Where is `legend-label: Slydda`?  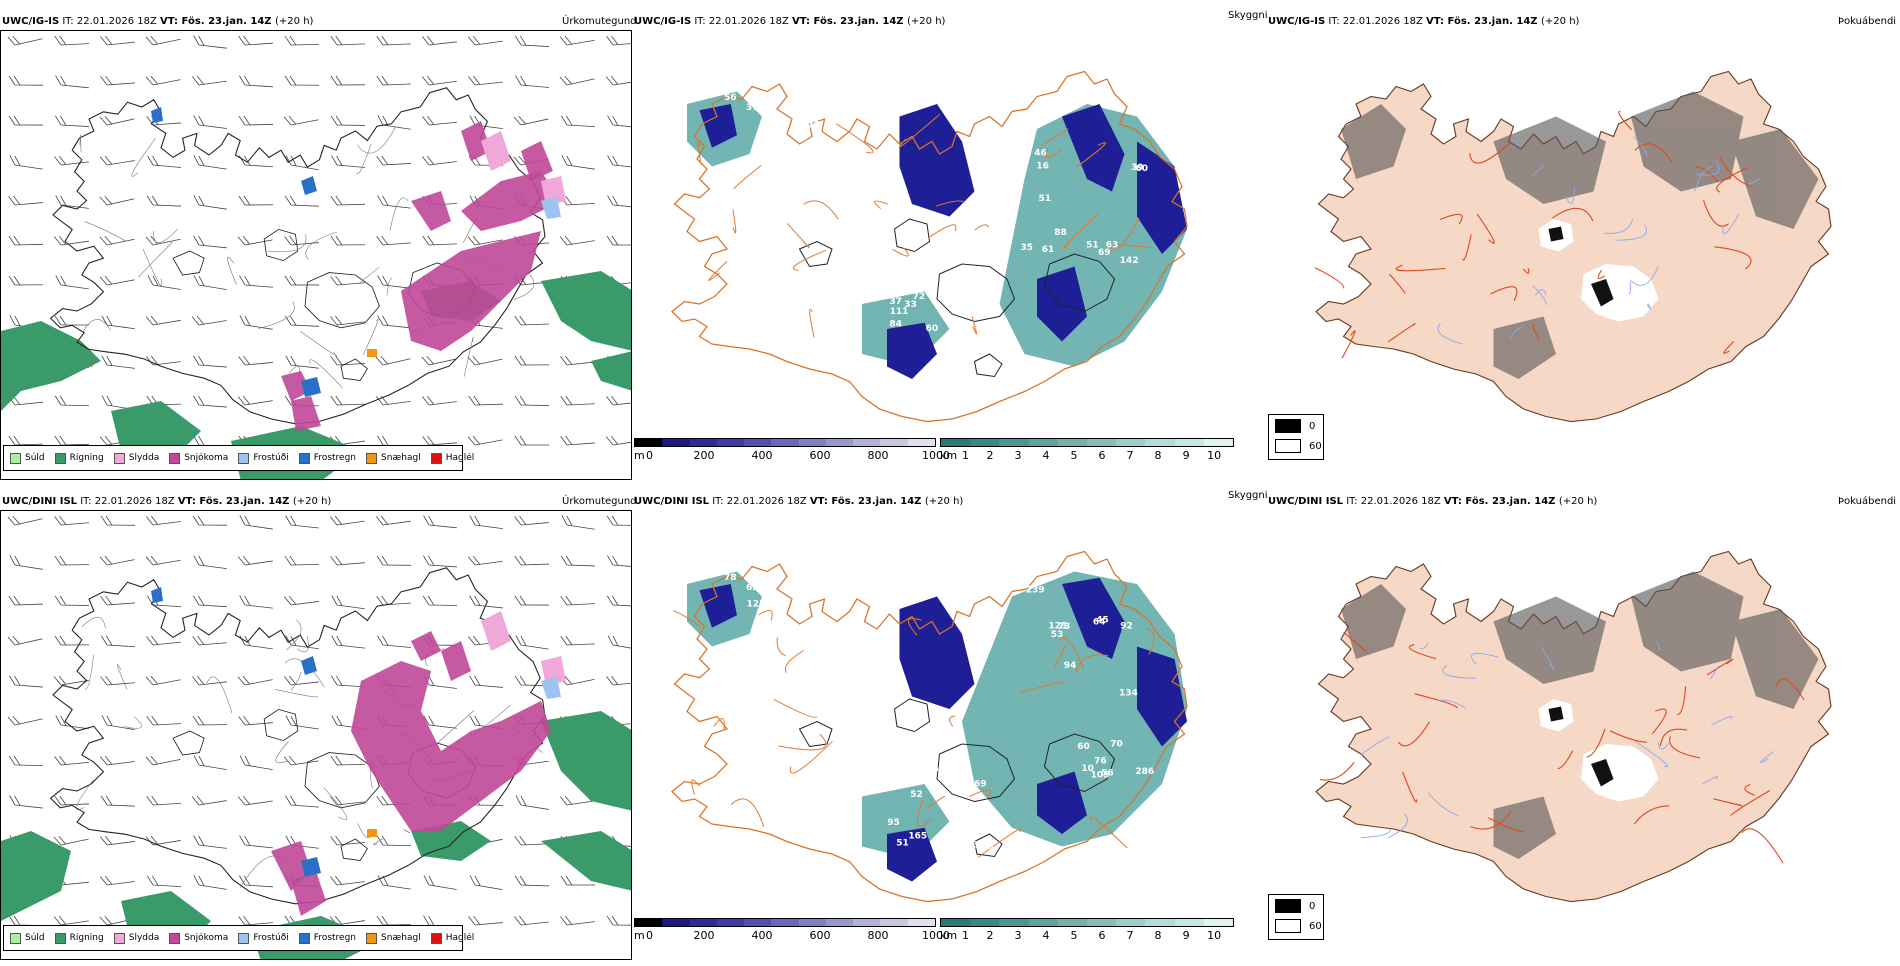 legend-label: Slydda is located at coordinates (144, 458).